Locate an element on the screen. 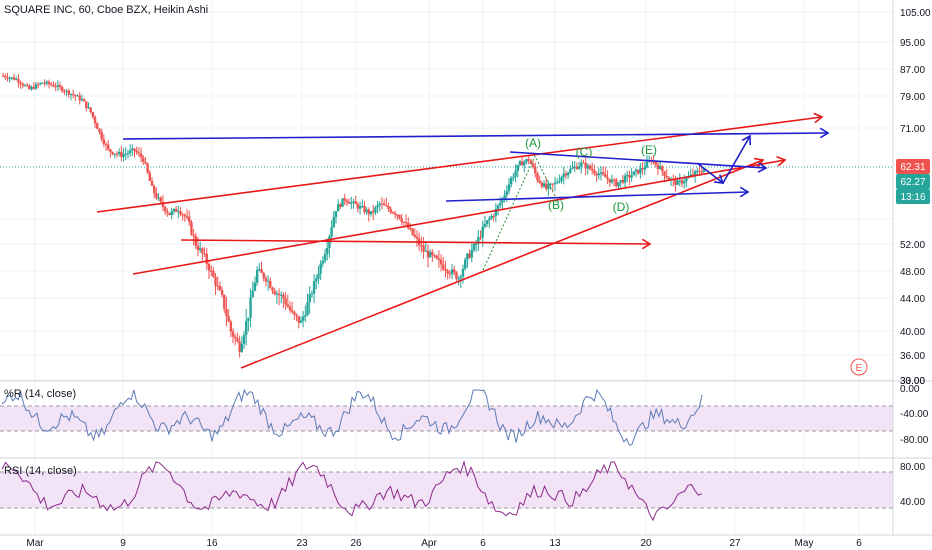 The width and height of the screenshot is (932, 550). last-price-badge-bg is located at coordinates (913, 166).